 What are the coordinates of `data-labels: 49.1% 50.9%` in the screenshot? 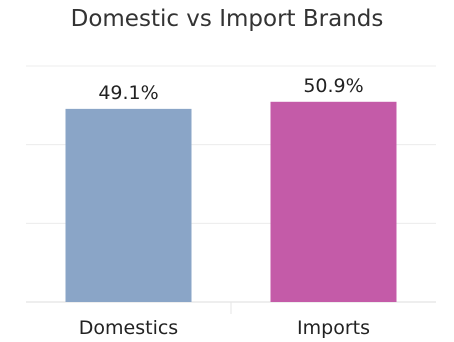 It's located at (230, 89).